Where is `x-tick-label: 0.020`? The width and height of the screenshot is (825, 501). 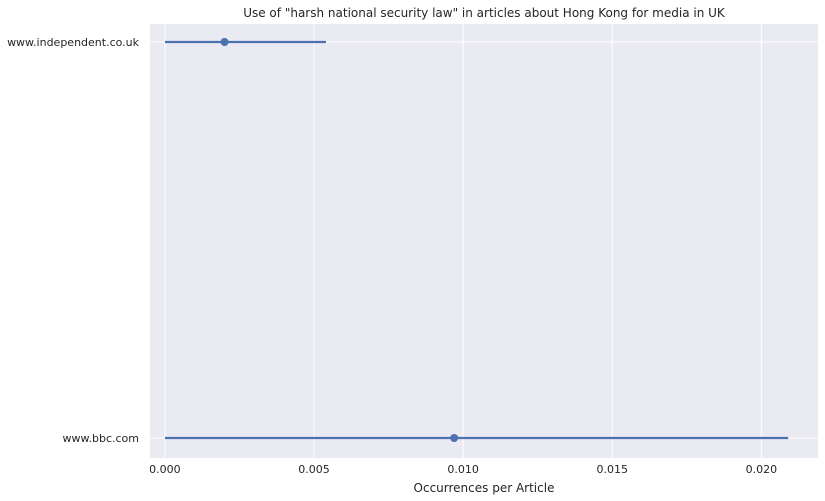
x-tick-label: 0.020 is located at coordinates (762, 469).